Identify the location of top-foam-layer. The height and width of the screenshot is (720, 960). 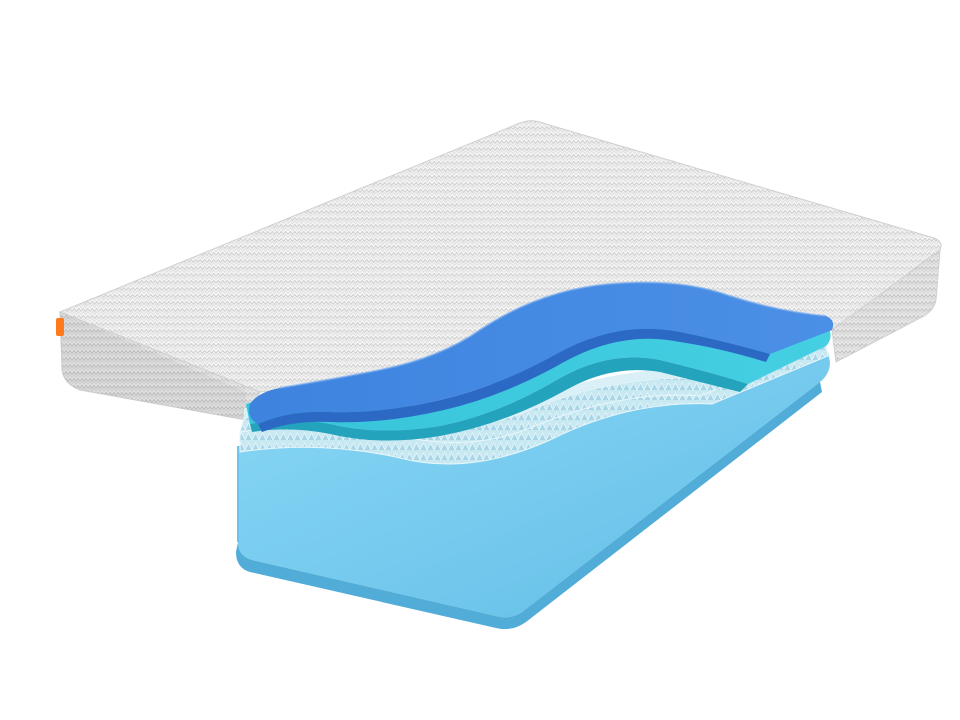
(541, 356).